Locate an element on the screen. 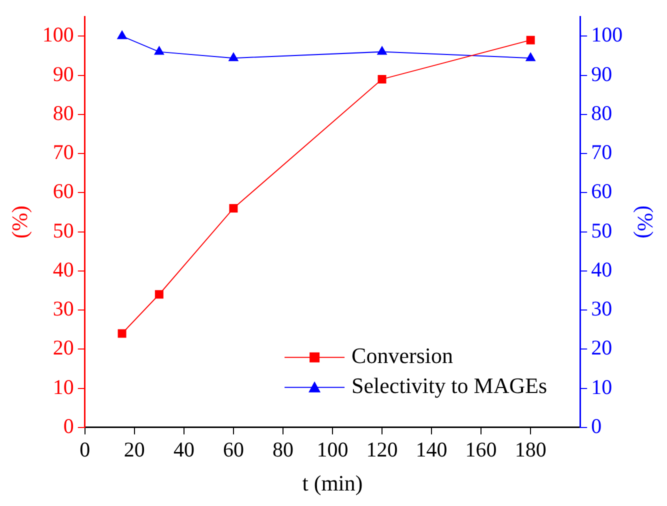 The image size is (667, 506). y2-tick-label: 80 is located at coordinates (601, 112).